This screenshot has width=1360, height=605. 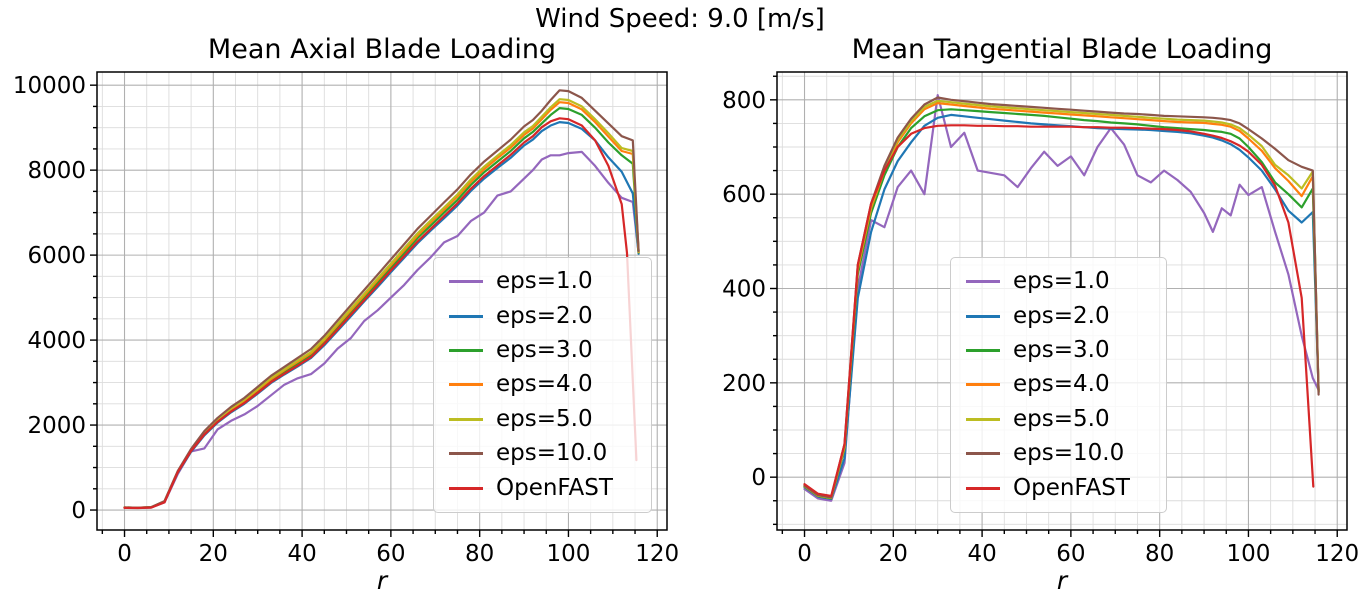 I want to click on figure-suptitle: Wind Speed: 9.0 [m/s], so click(x=680, y=19).